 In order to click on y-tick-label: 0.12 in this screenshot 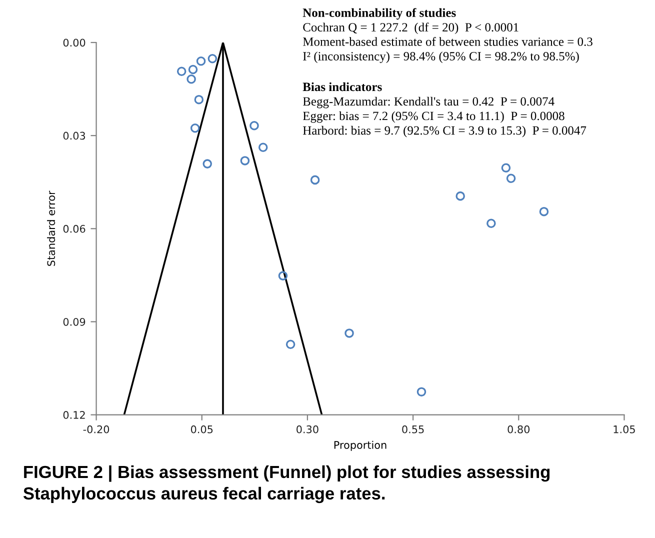, I will do `click(74, 415)`.